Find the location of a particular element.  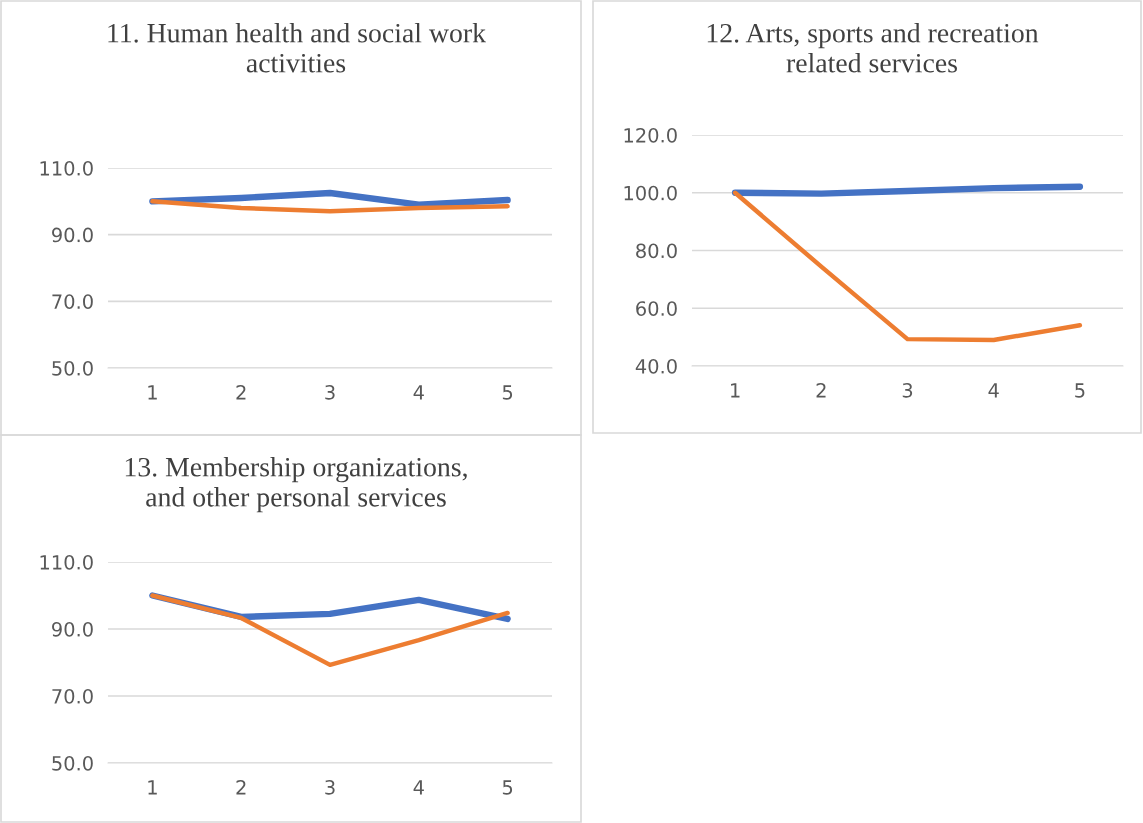

y-tick-label: 120.0 is located at coordinates (650, 135).